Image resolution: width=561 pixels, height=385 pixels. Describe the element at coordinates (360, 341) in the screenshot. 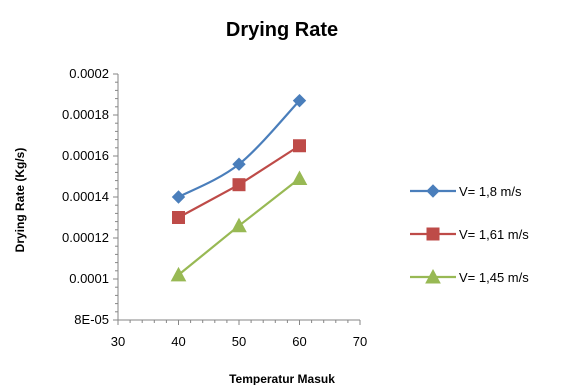

I see `x-tick-label: 70` at that location.